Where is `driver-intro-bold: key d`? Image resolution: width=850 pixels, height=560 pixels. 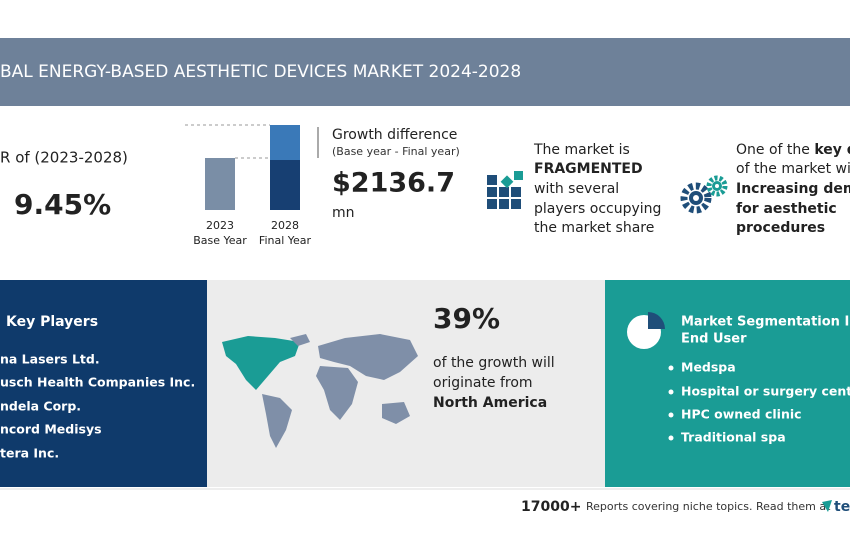
driver-intro-bold: key d is located at coordinates (832, 150).